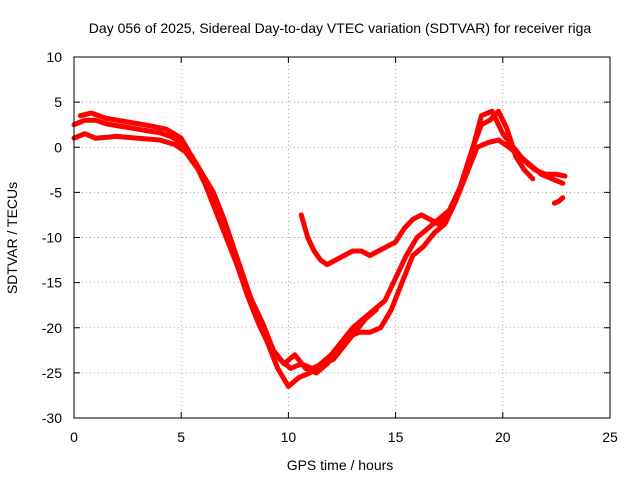 The height and width of the screenshot is (480, 640). What do you see at coordinates (52, 328) in the screenshot?
I see `y-tick-label: -20` at bounding box center [52, 328].